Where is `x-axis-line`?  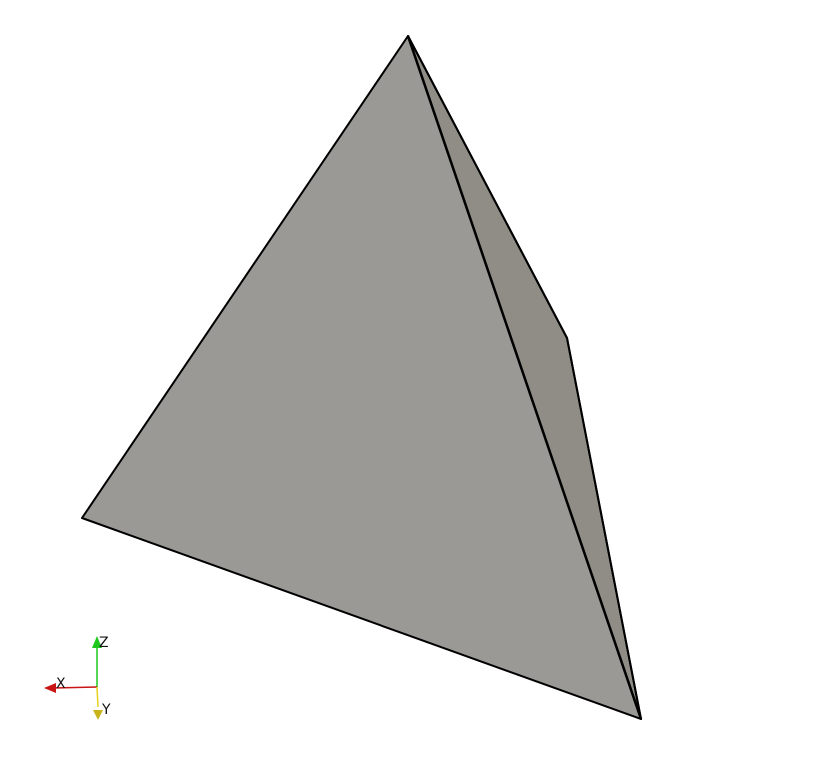 x-axis-line is located at coordinates (75, 687).